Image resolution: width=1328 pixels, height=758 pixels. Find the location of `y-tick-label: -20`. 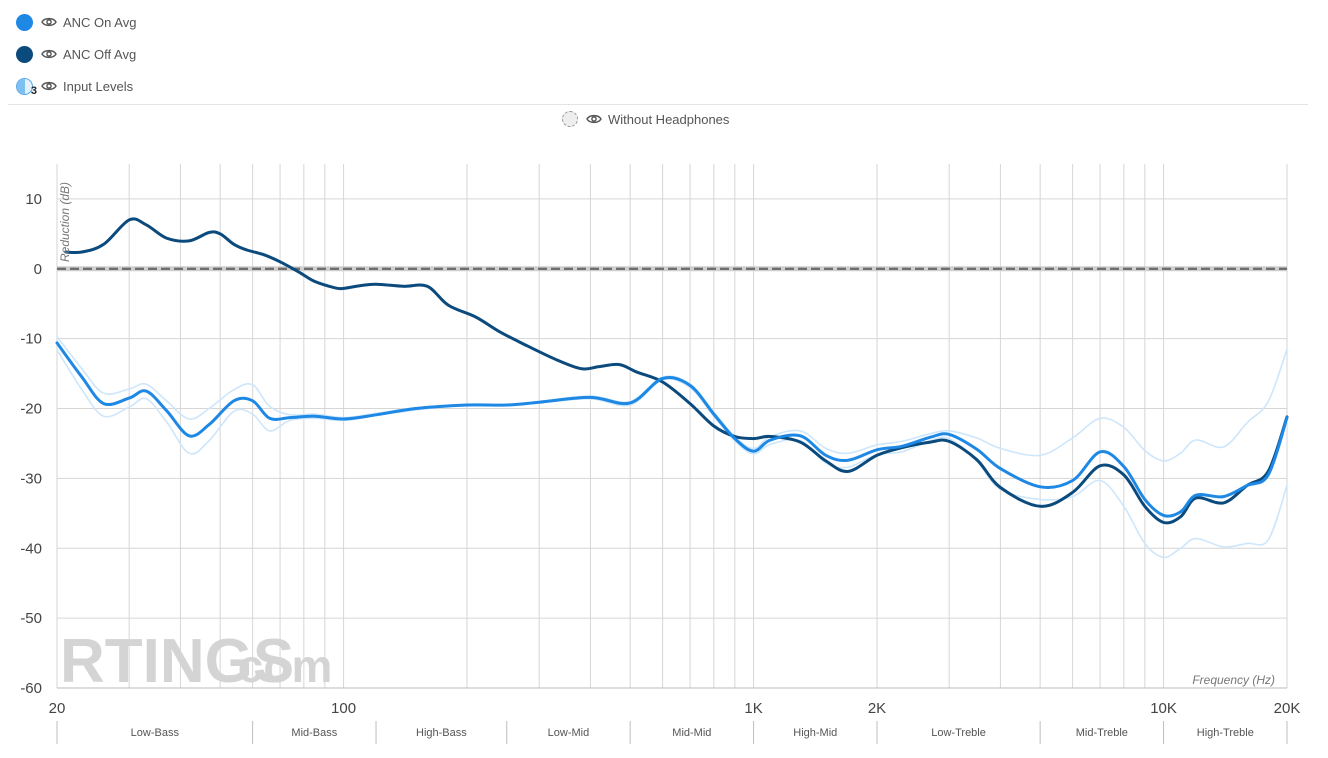

y-tick-label: -20 is located at coordinates (31, 409).